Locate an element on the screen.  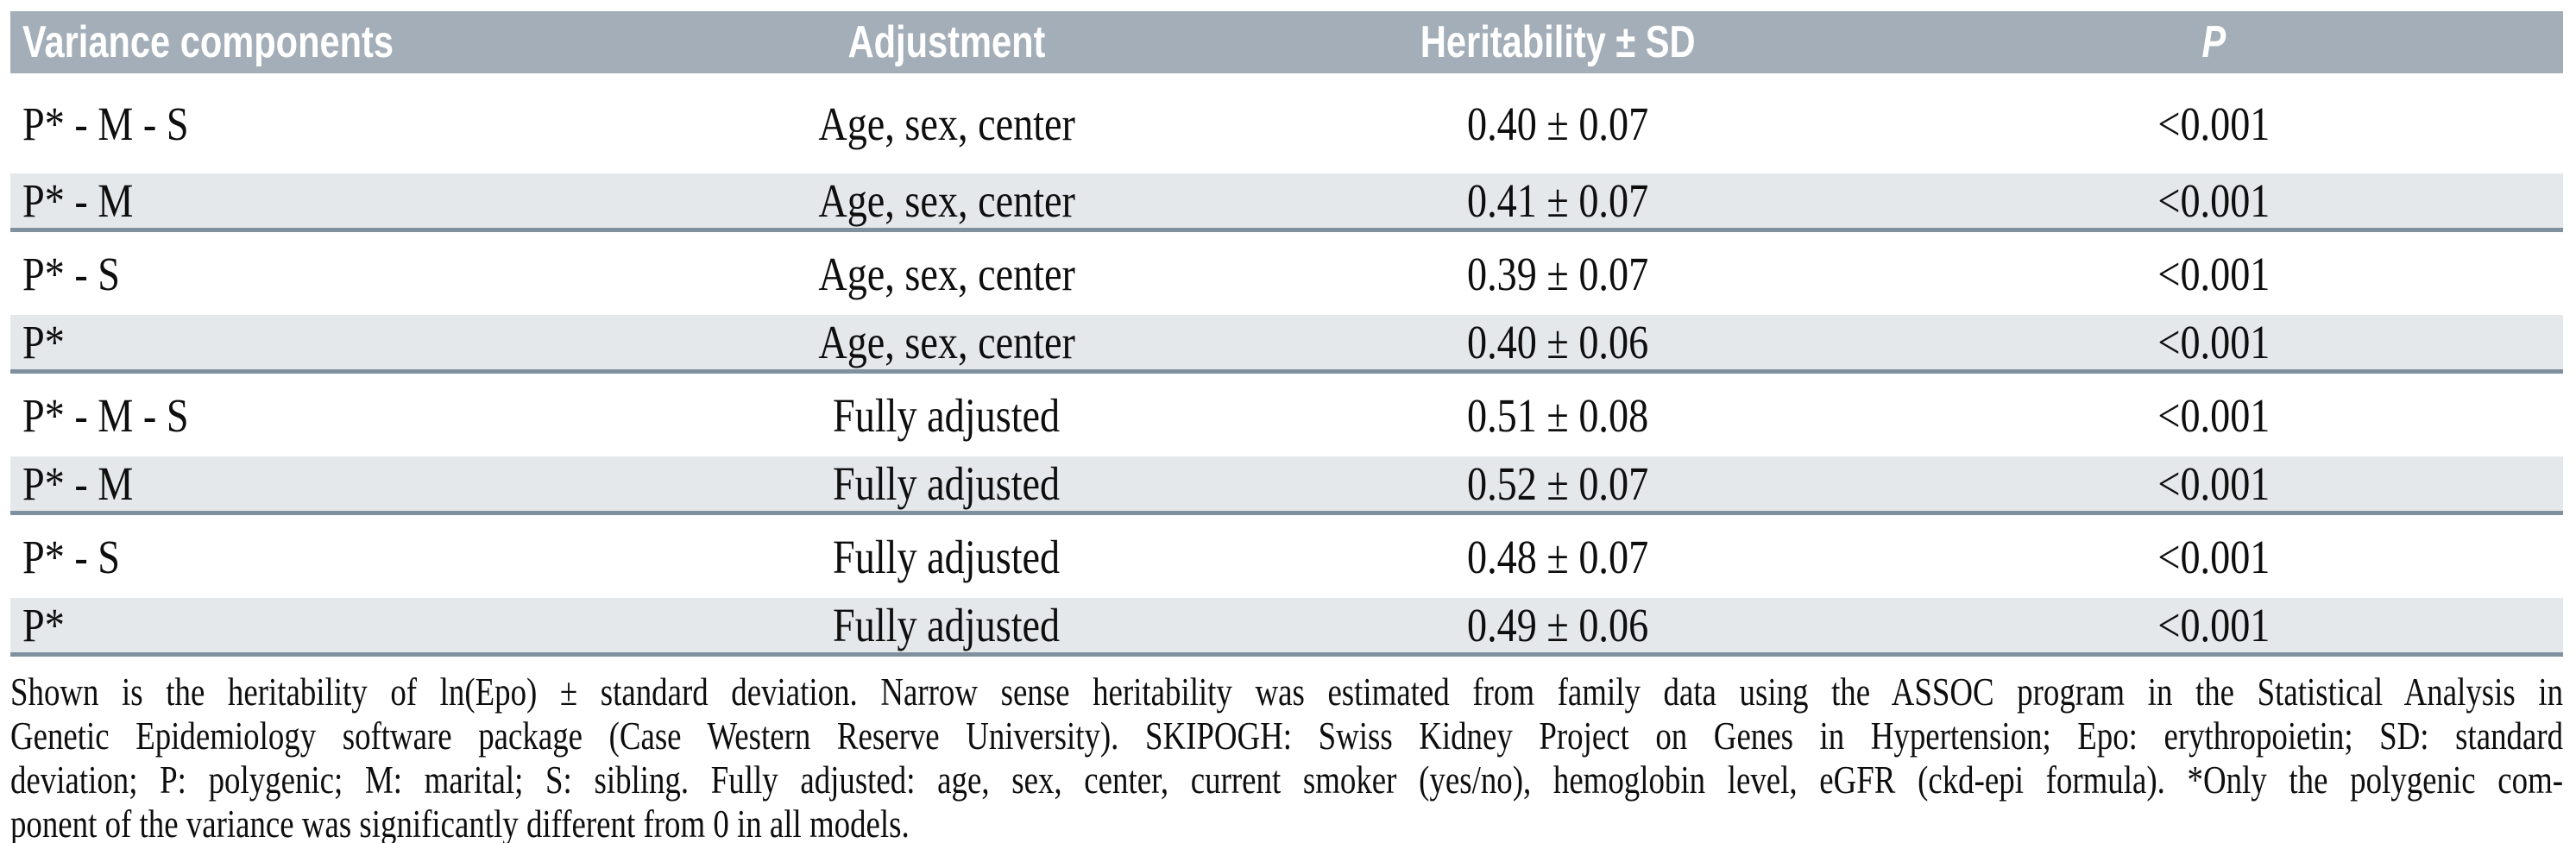
col-header-p-value: P is located at coordinates (2213, 42).